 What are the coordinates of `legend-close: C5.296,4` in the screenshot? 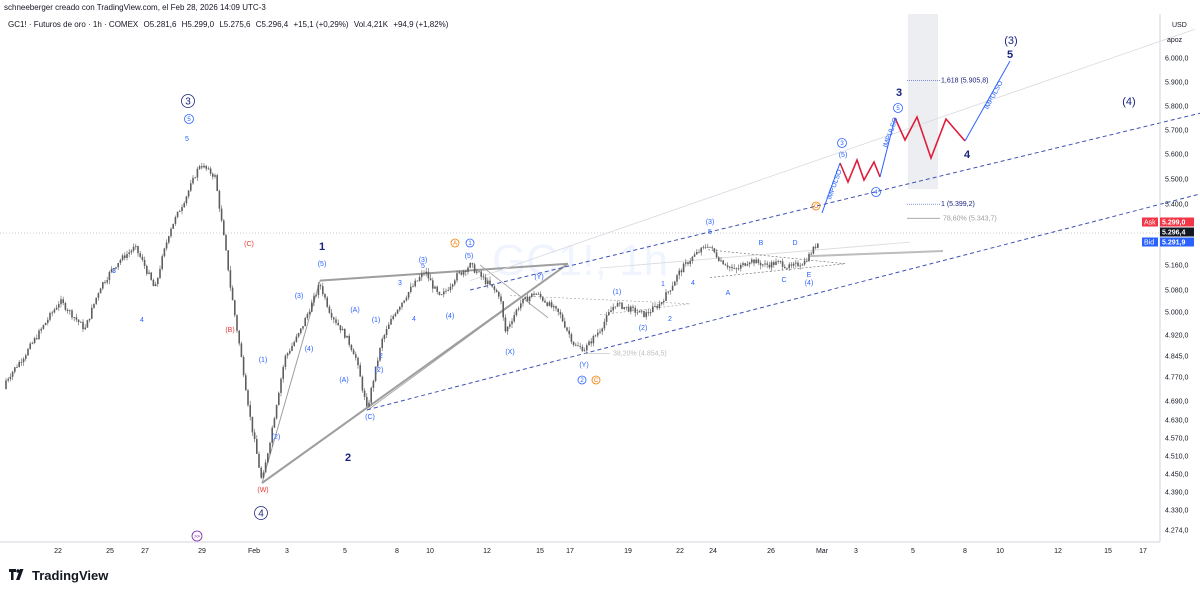 It's located at (272, 24).